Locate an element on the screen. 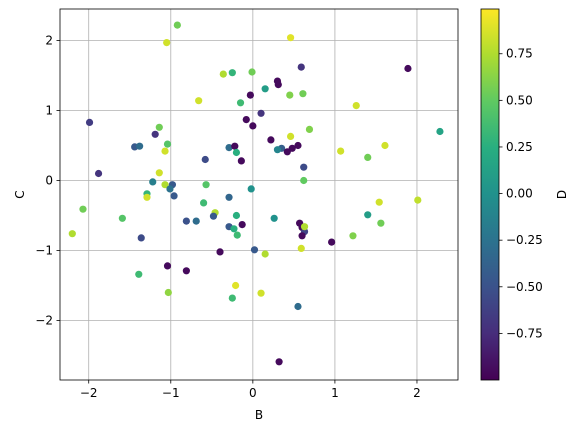  y-tick-label: 2 is located at coordinates (49, 41).